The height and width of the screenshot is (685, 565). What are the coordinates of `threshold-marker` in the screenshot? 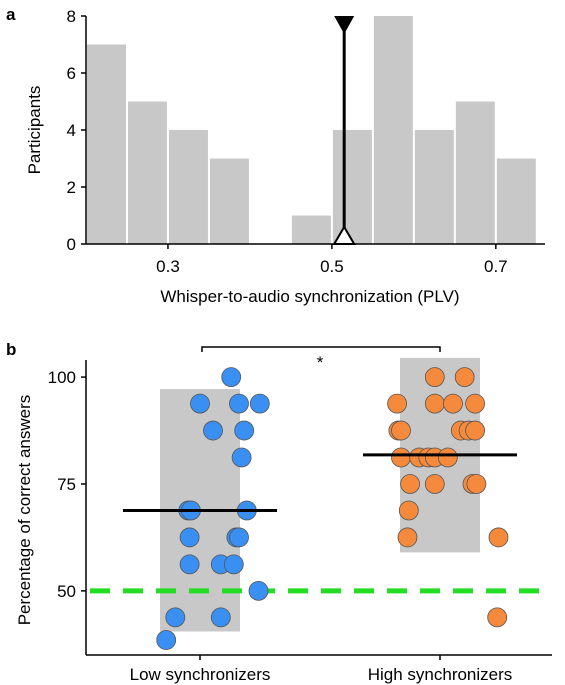 It's located at (344, 130).